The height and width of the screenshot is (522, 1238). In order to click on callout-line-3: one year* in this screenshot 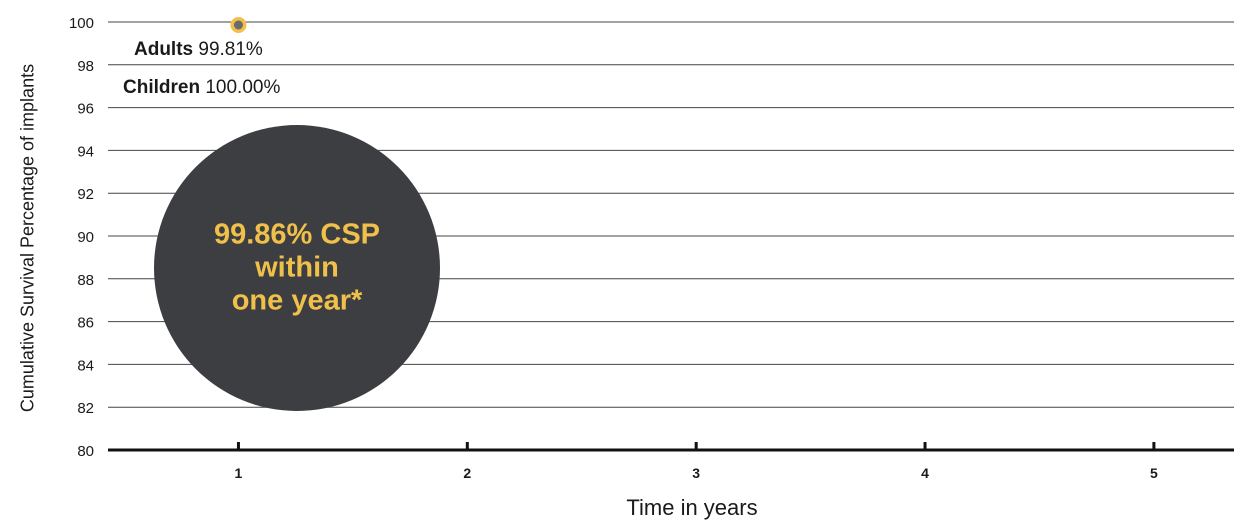, I will do `click(297, 300)`.